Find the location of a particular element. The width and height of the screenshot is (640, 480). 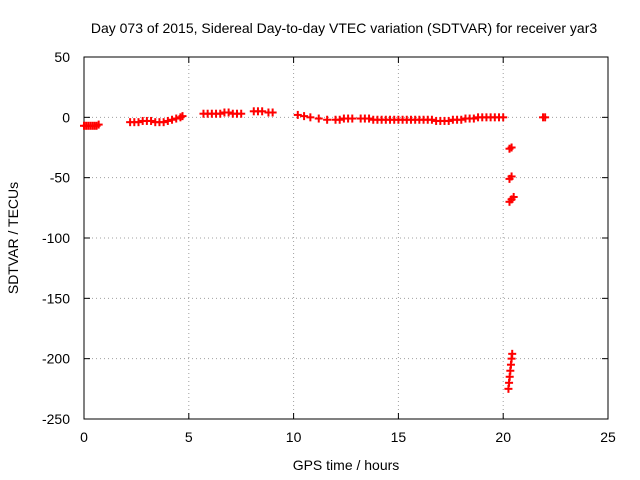

x-tick-label: 5 is located at coordinates (189, 437).